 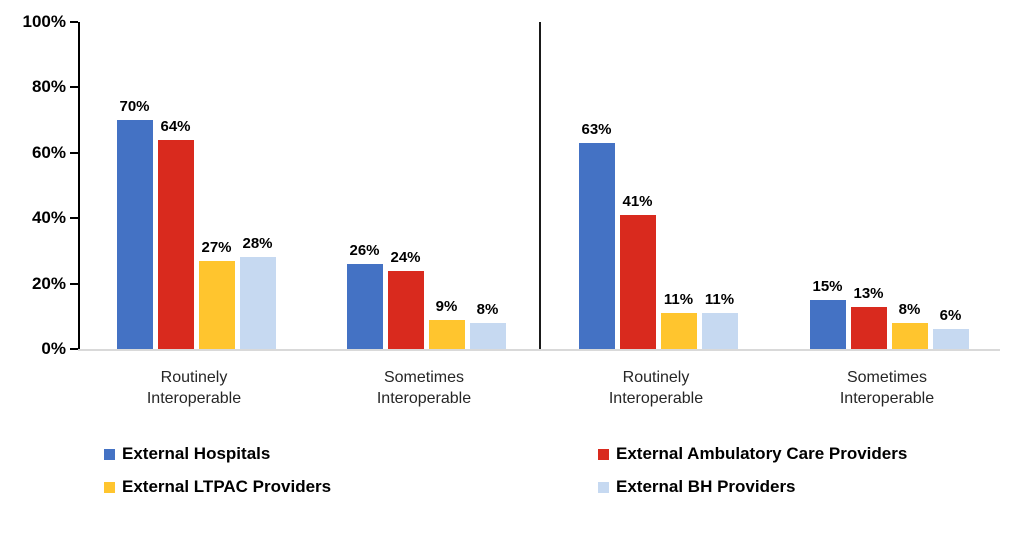 I want to click on bar-data-label: 28%, so click(x=257, y=244).